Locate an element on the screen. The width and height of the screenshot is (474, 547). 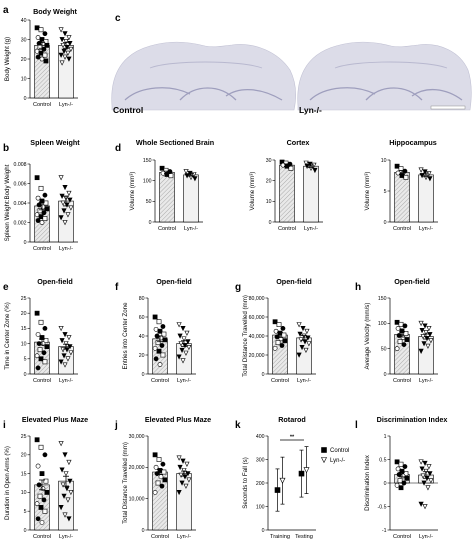
panel-letter: l is located at coordinates (356, 425).